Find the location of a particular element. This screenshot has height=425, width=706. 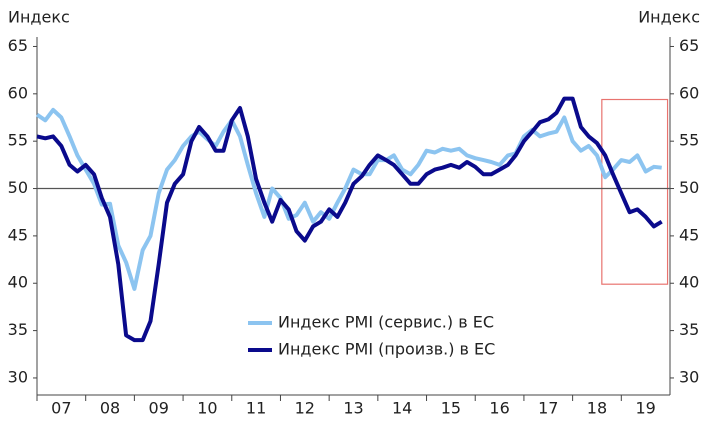

legend-label: Индекс PMI (сервис.) в ЕС is located at coordinates (386, 322).